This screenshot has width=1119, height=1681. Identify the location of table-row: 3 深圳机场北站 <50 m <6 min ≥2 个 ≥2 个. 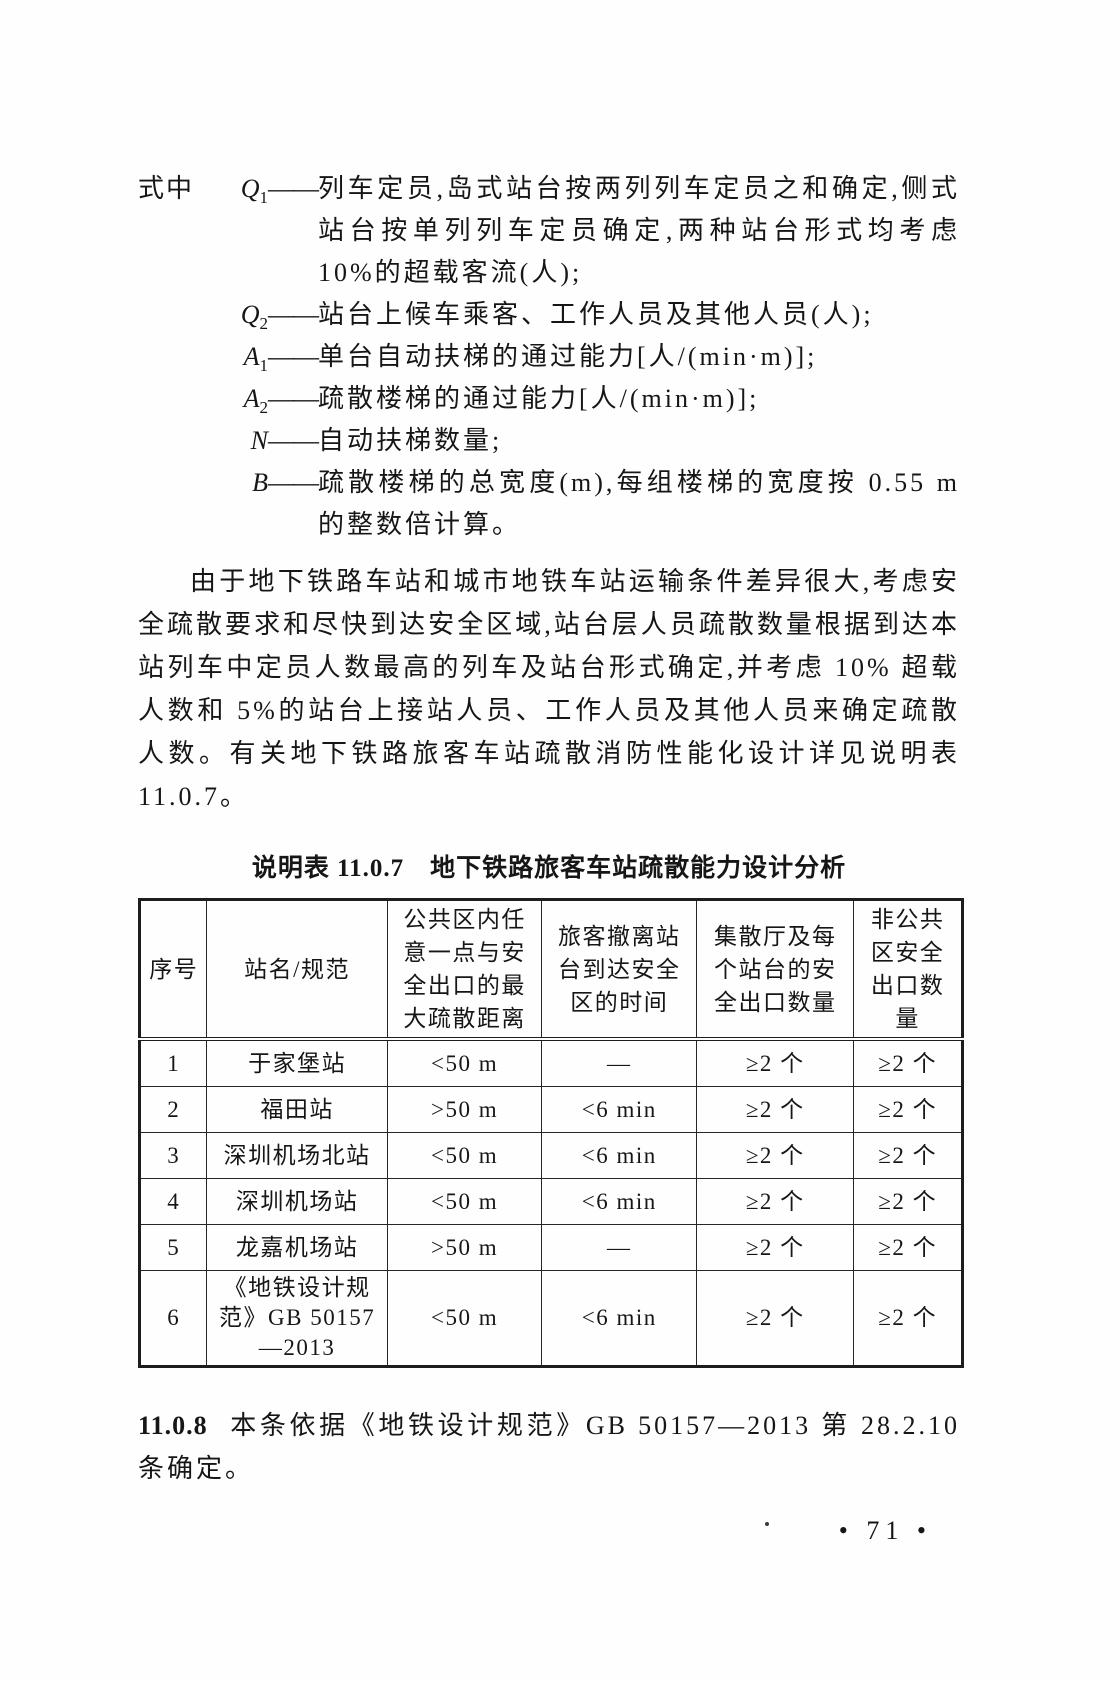
(550, 1155).